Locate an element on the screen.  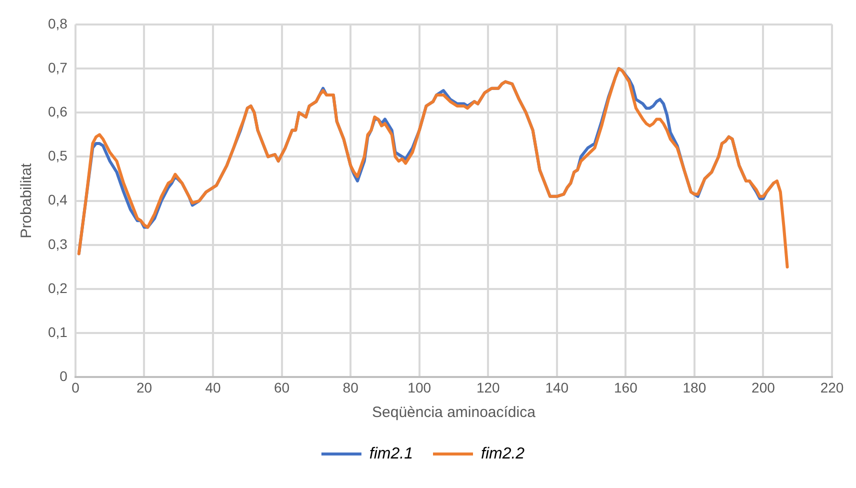
x-tick-label: 40 is located at coordinates (213, 387).